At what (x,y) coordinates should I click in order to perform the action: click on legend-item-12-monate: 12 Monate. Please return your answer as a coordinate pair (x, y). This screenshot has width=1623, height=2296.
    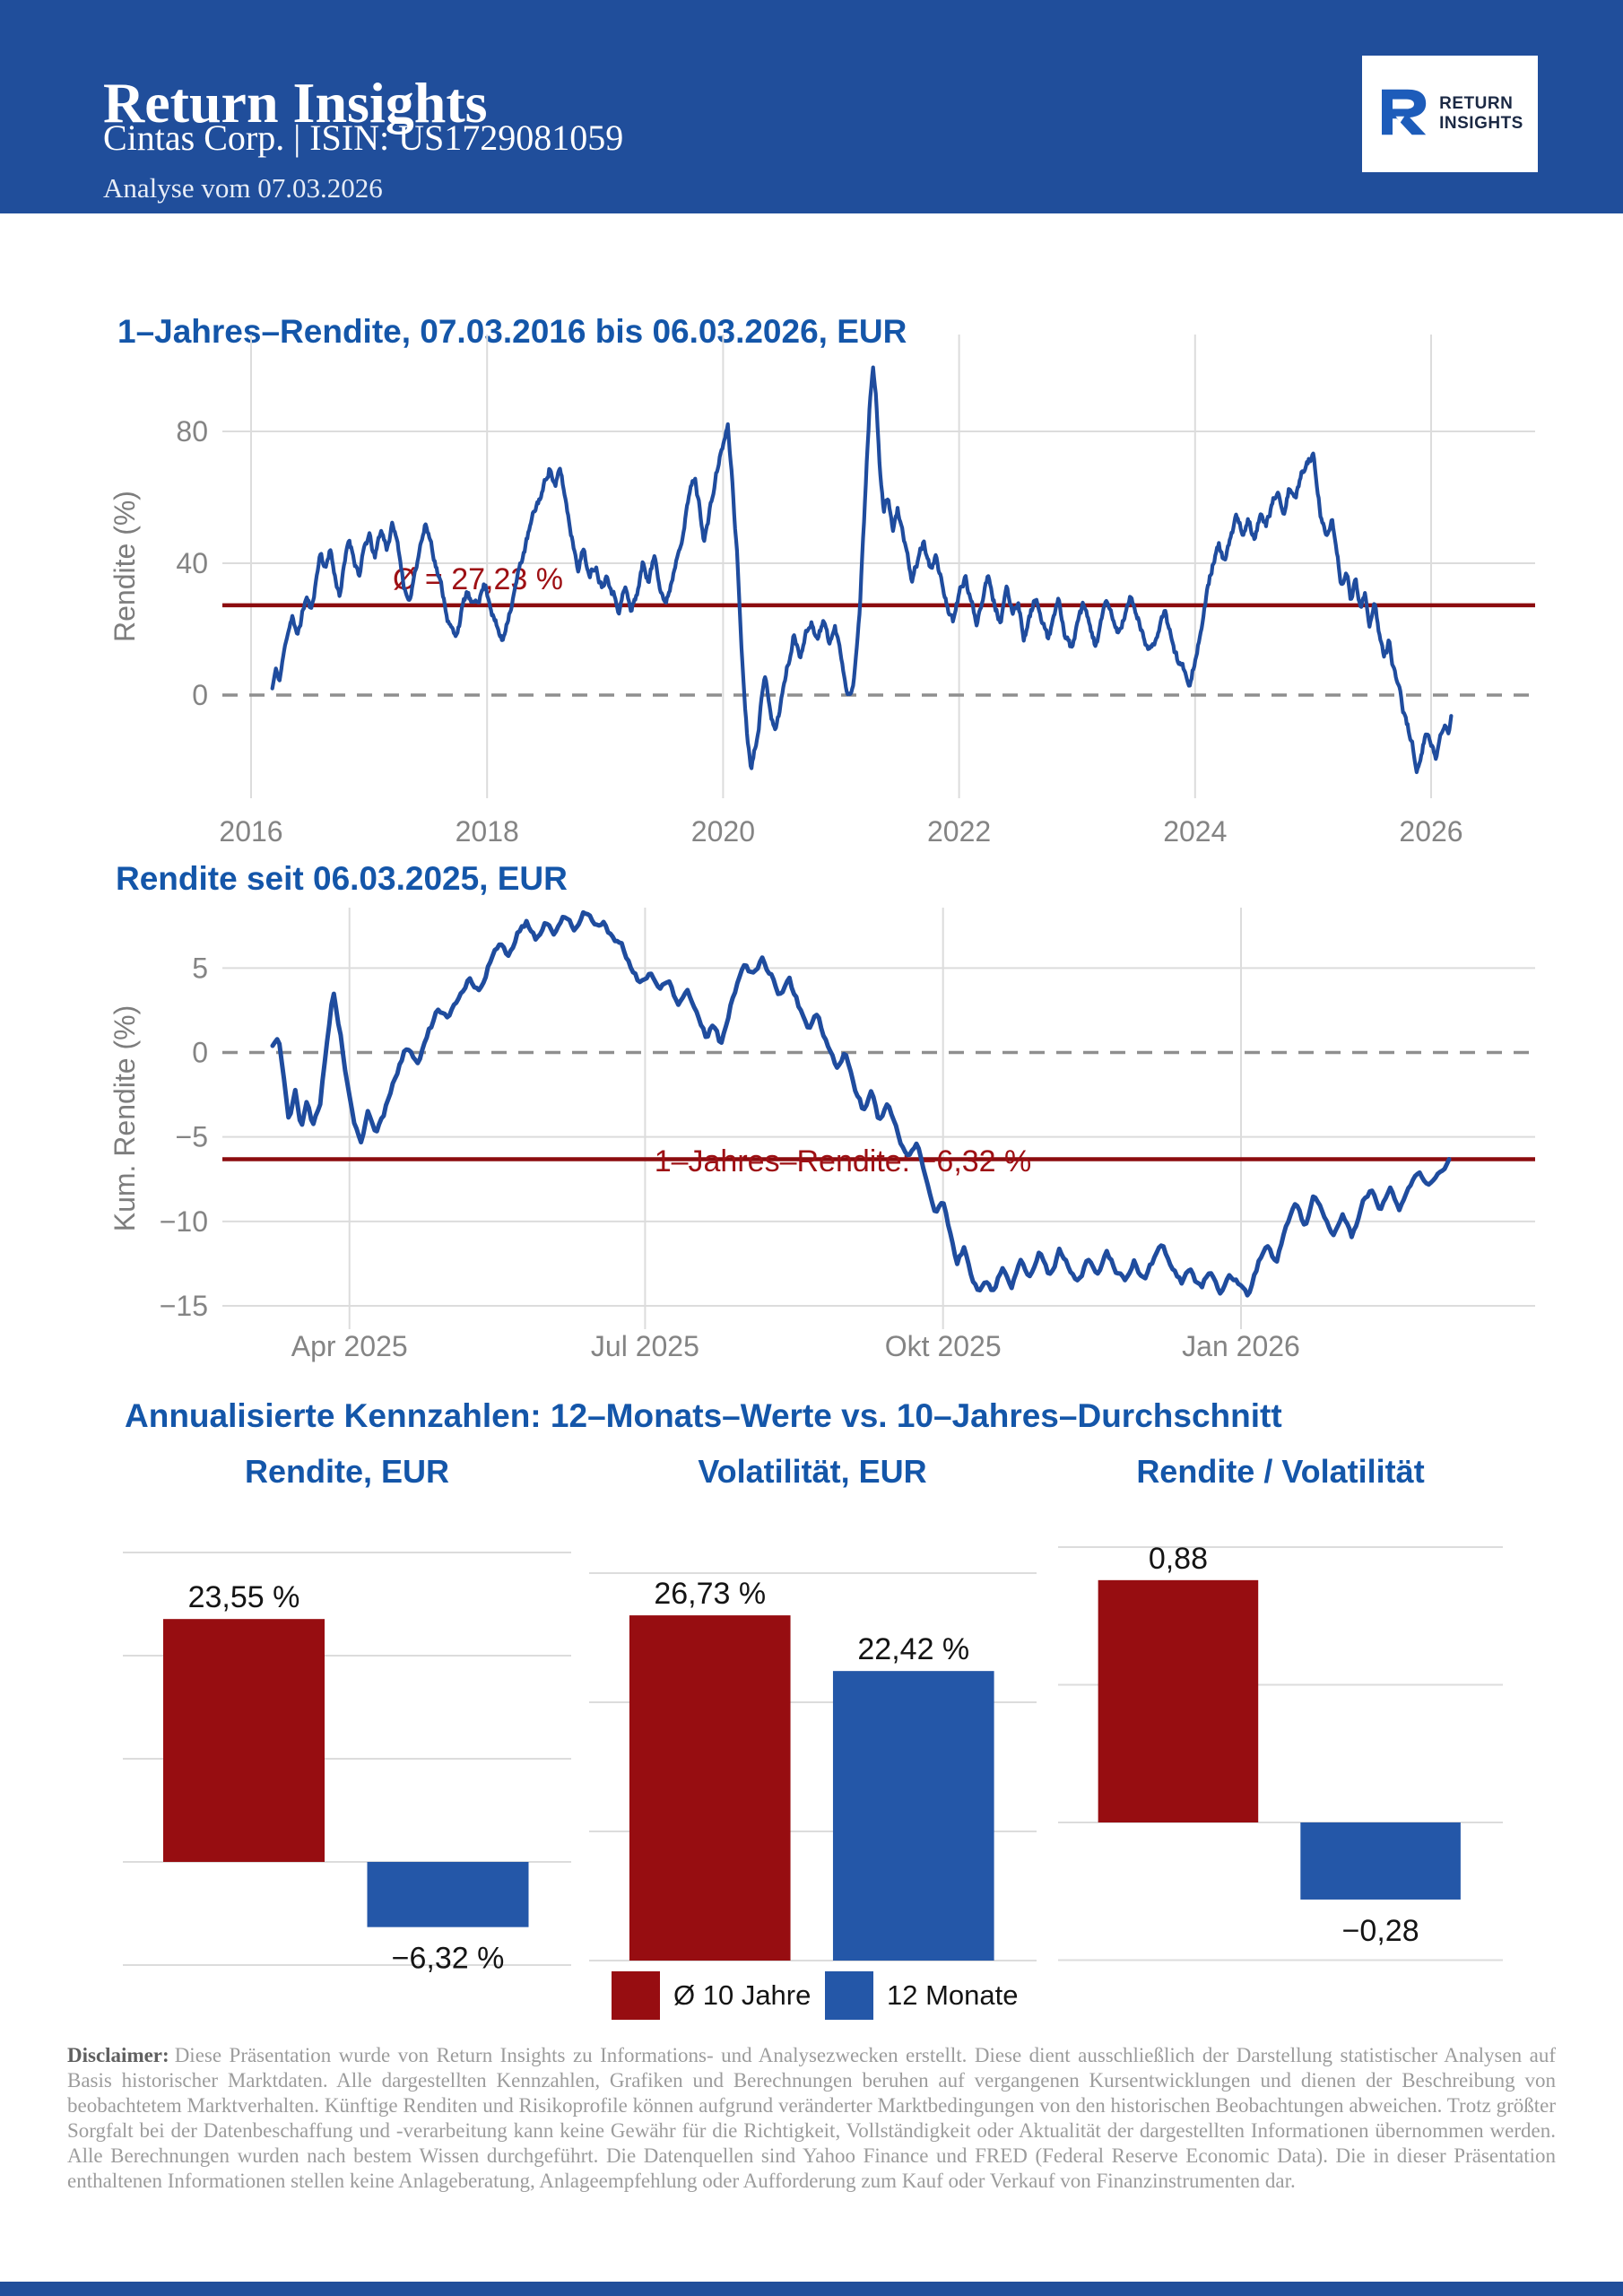
    Looking at the image, I should click on (922, 1996).